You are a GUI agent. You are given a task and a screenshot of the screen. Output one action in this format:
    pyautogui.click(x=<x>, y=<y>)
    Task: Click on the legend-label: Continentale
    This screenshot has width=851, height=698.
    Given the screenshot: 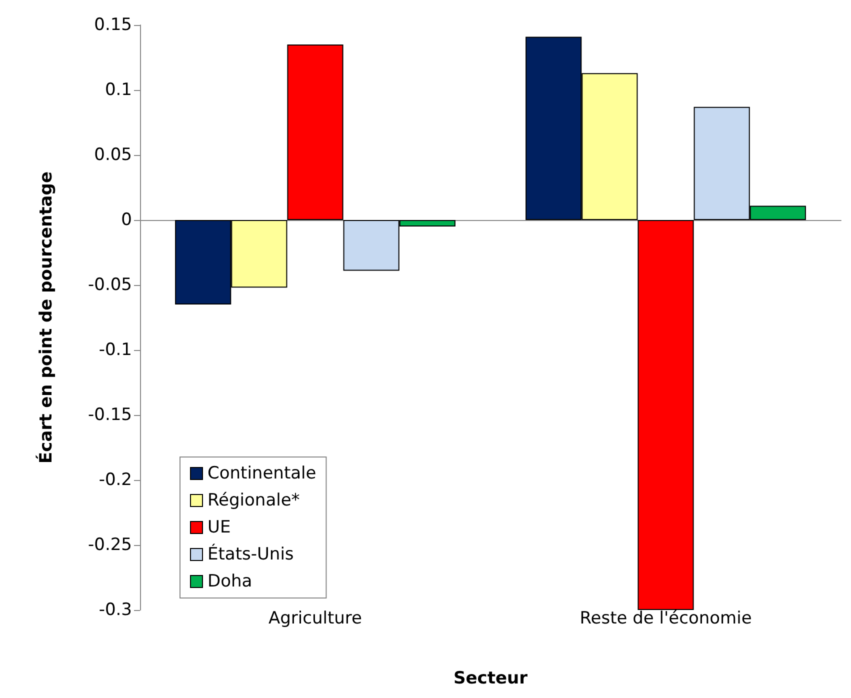 What is the action you would take?
    pyautogui.click(x=262, y=474)
    